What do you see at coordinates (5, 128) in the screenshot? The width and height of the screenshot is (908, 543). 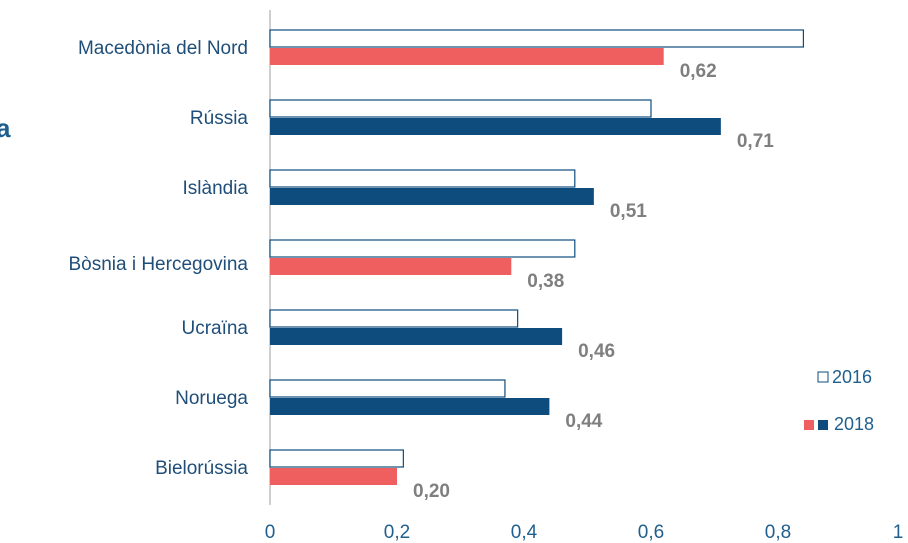 I see `chart-title: a` at bounding box center [5, 128].